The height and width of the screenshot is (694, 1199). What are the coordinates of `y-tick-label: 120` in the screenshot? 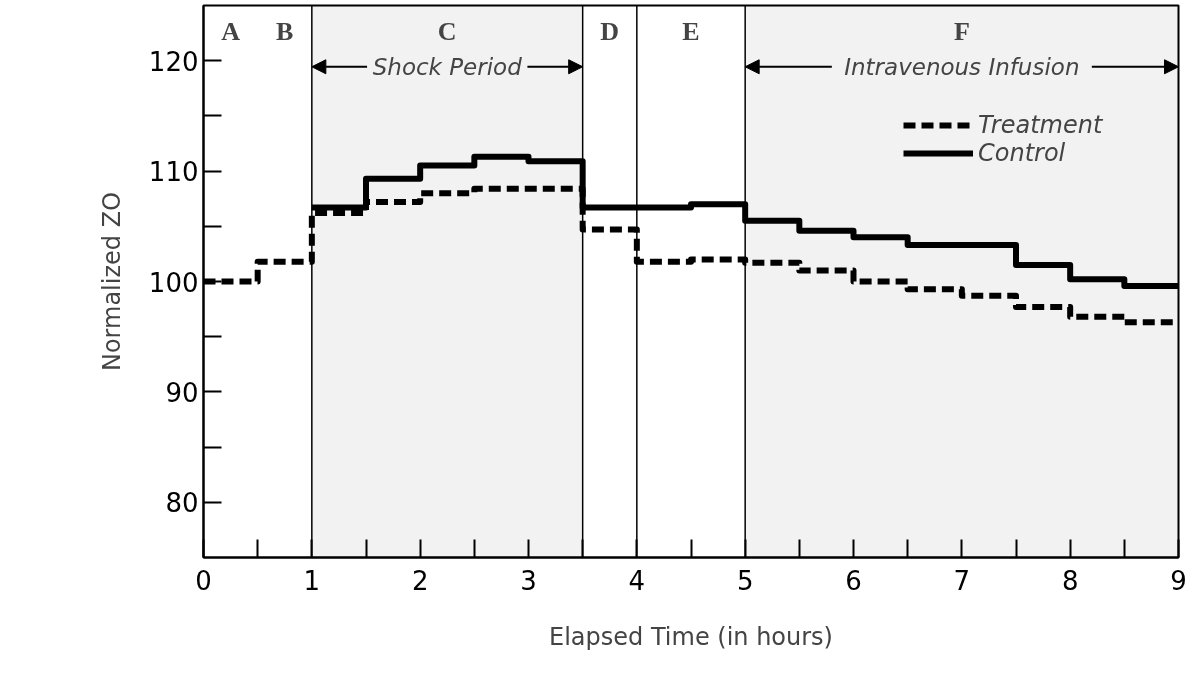 It's located at (173, 61).